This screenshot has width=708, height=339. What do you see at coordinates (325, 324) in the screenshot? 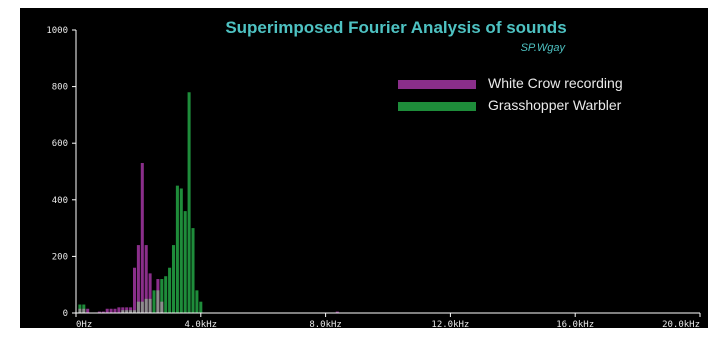
I see `x-tick-label: 8.0kHz` at bounding box center [325, 324].